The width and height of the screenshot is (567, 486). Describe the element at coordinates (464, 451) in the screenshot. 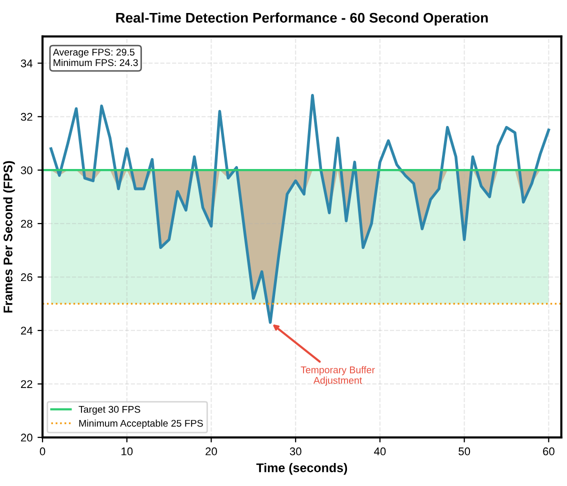

I see `x-tick-label: 50` at that location.